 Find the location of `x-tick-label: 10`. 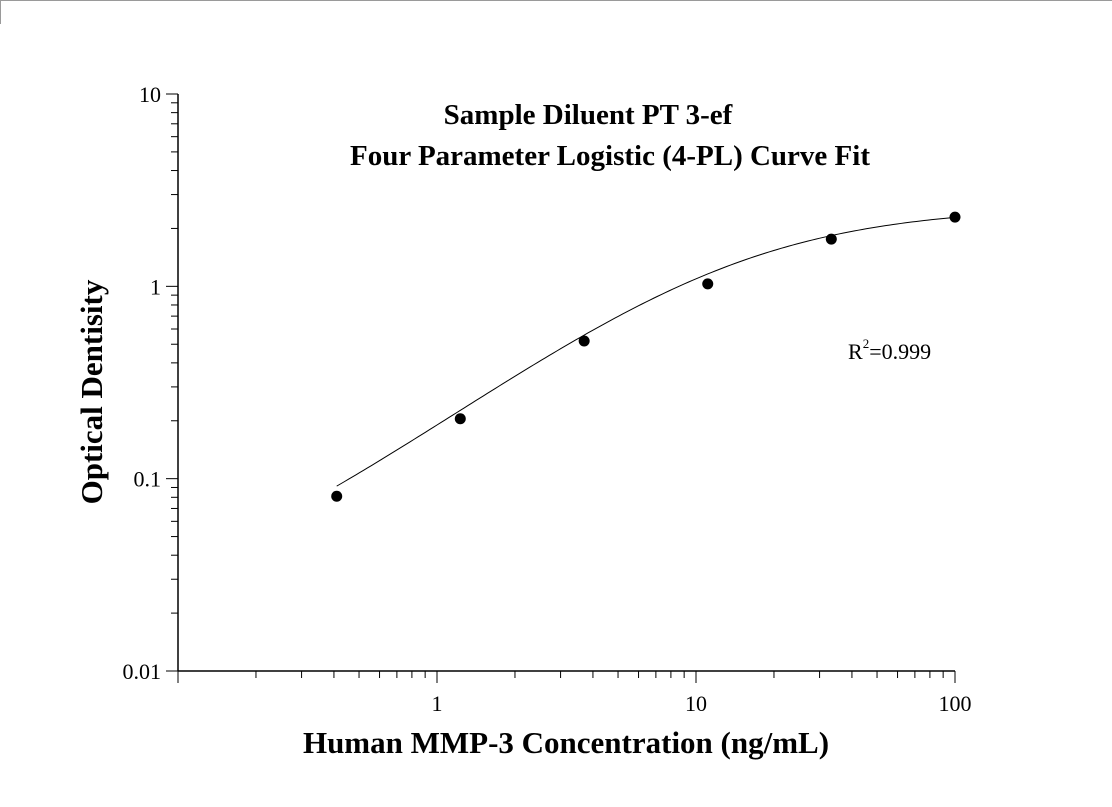

x-tick-label: 10 is located at coordinates (696, 703).